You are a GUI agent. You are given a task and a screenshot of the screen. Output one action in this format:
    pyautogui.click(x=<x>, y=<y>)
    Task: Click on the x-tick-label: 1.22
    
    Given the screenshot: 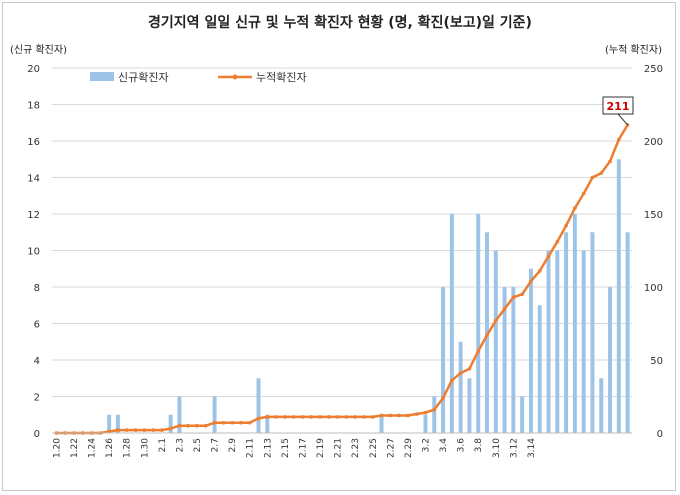 What is the action you would take?
    pyautogui.click(x=75, y=448)
    